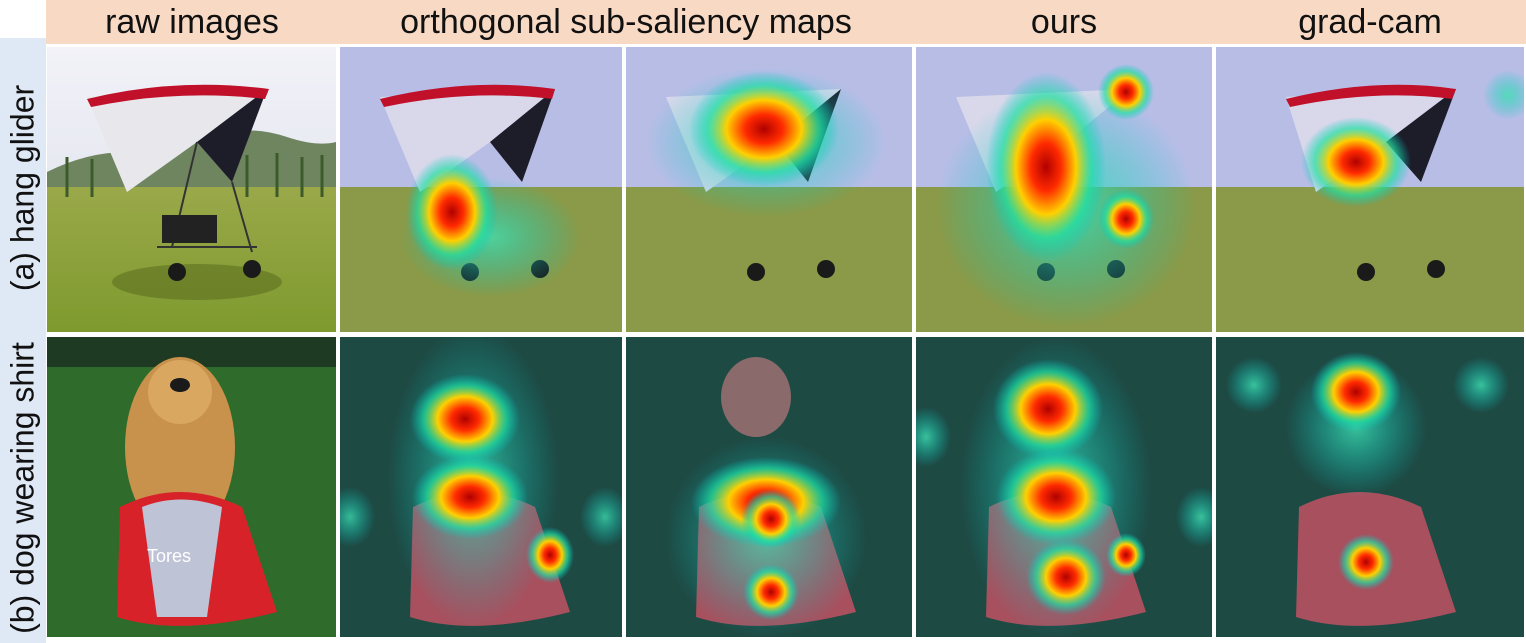 The height and width of the screenshot is (643, 1526). I want to click on column-header-band, so click(763, 22).